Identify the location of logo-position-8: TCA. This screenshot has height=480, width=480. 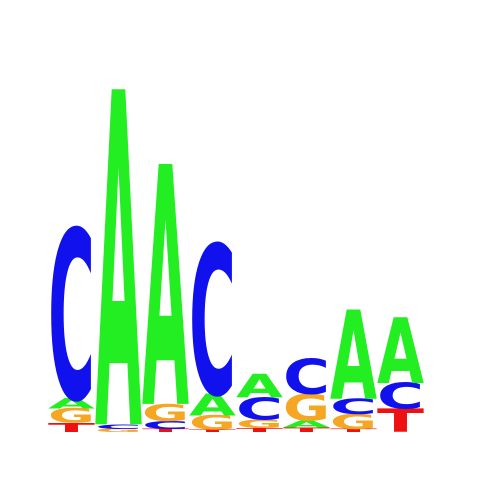
(400, 370).